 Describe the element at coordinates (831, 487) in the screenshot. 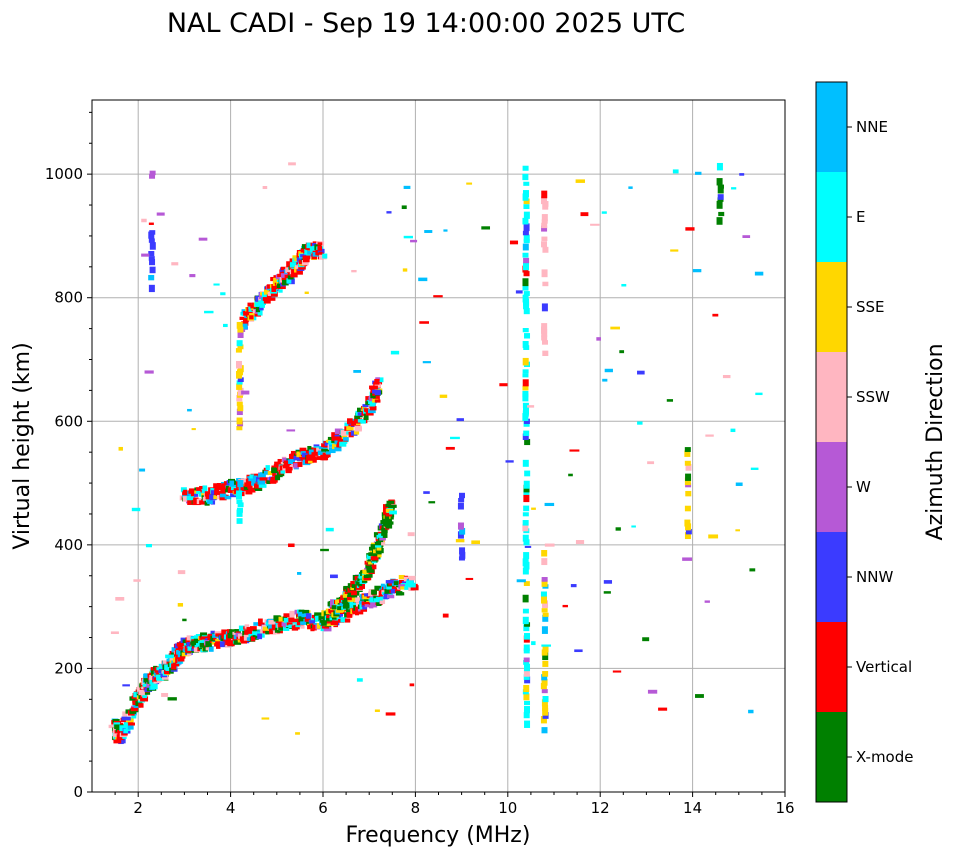

I see `colorbar-segment` at that location.